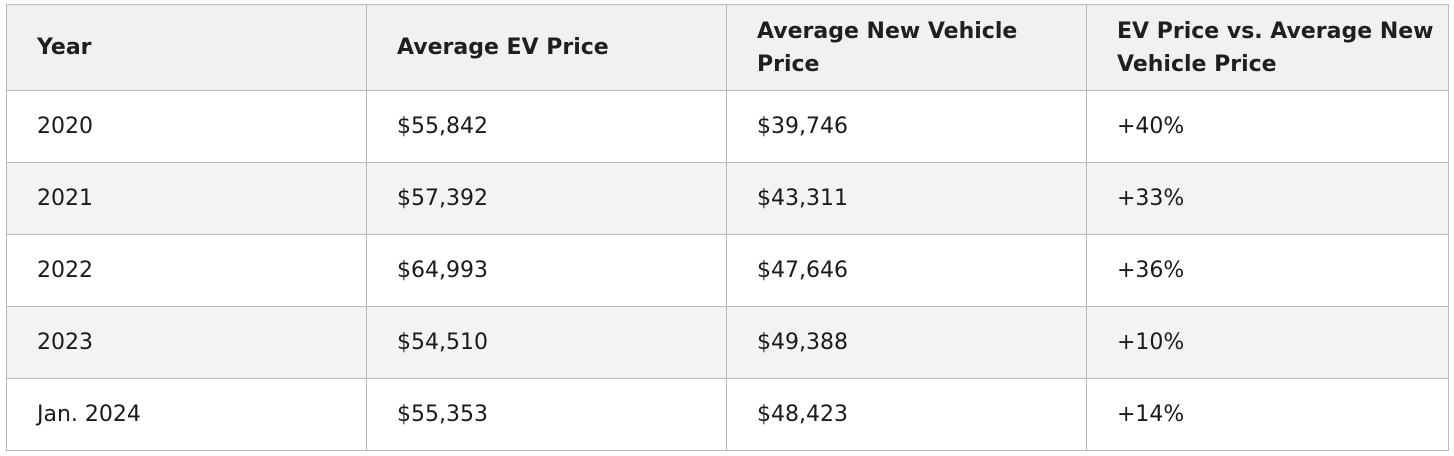  What do you see at coordinates (186, 414) in the screenshot?
I see `cell-year: Jan. 2024` at bounding box center [186, 414].